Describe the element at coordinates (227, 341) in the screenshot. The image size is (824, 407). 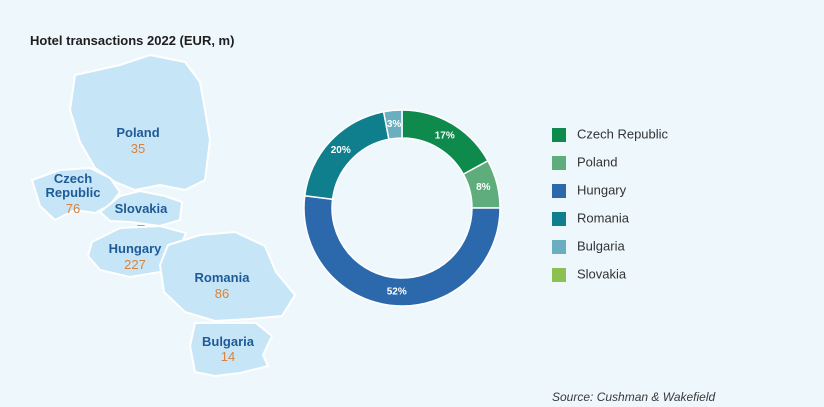
I see `map-region-name: Bulgaria` at that location.